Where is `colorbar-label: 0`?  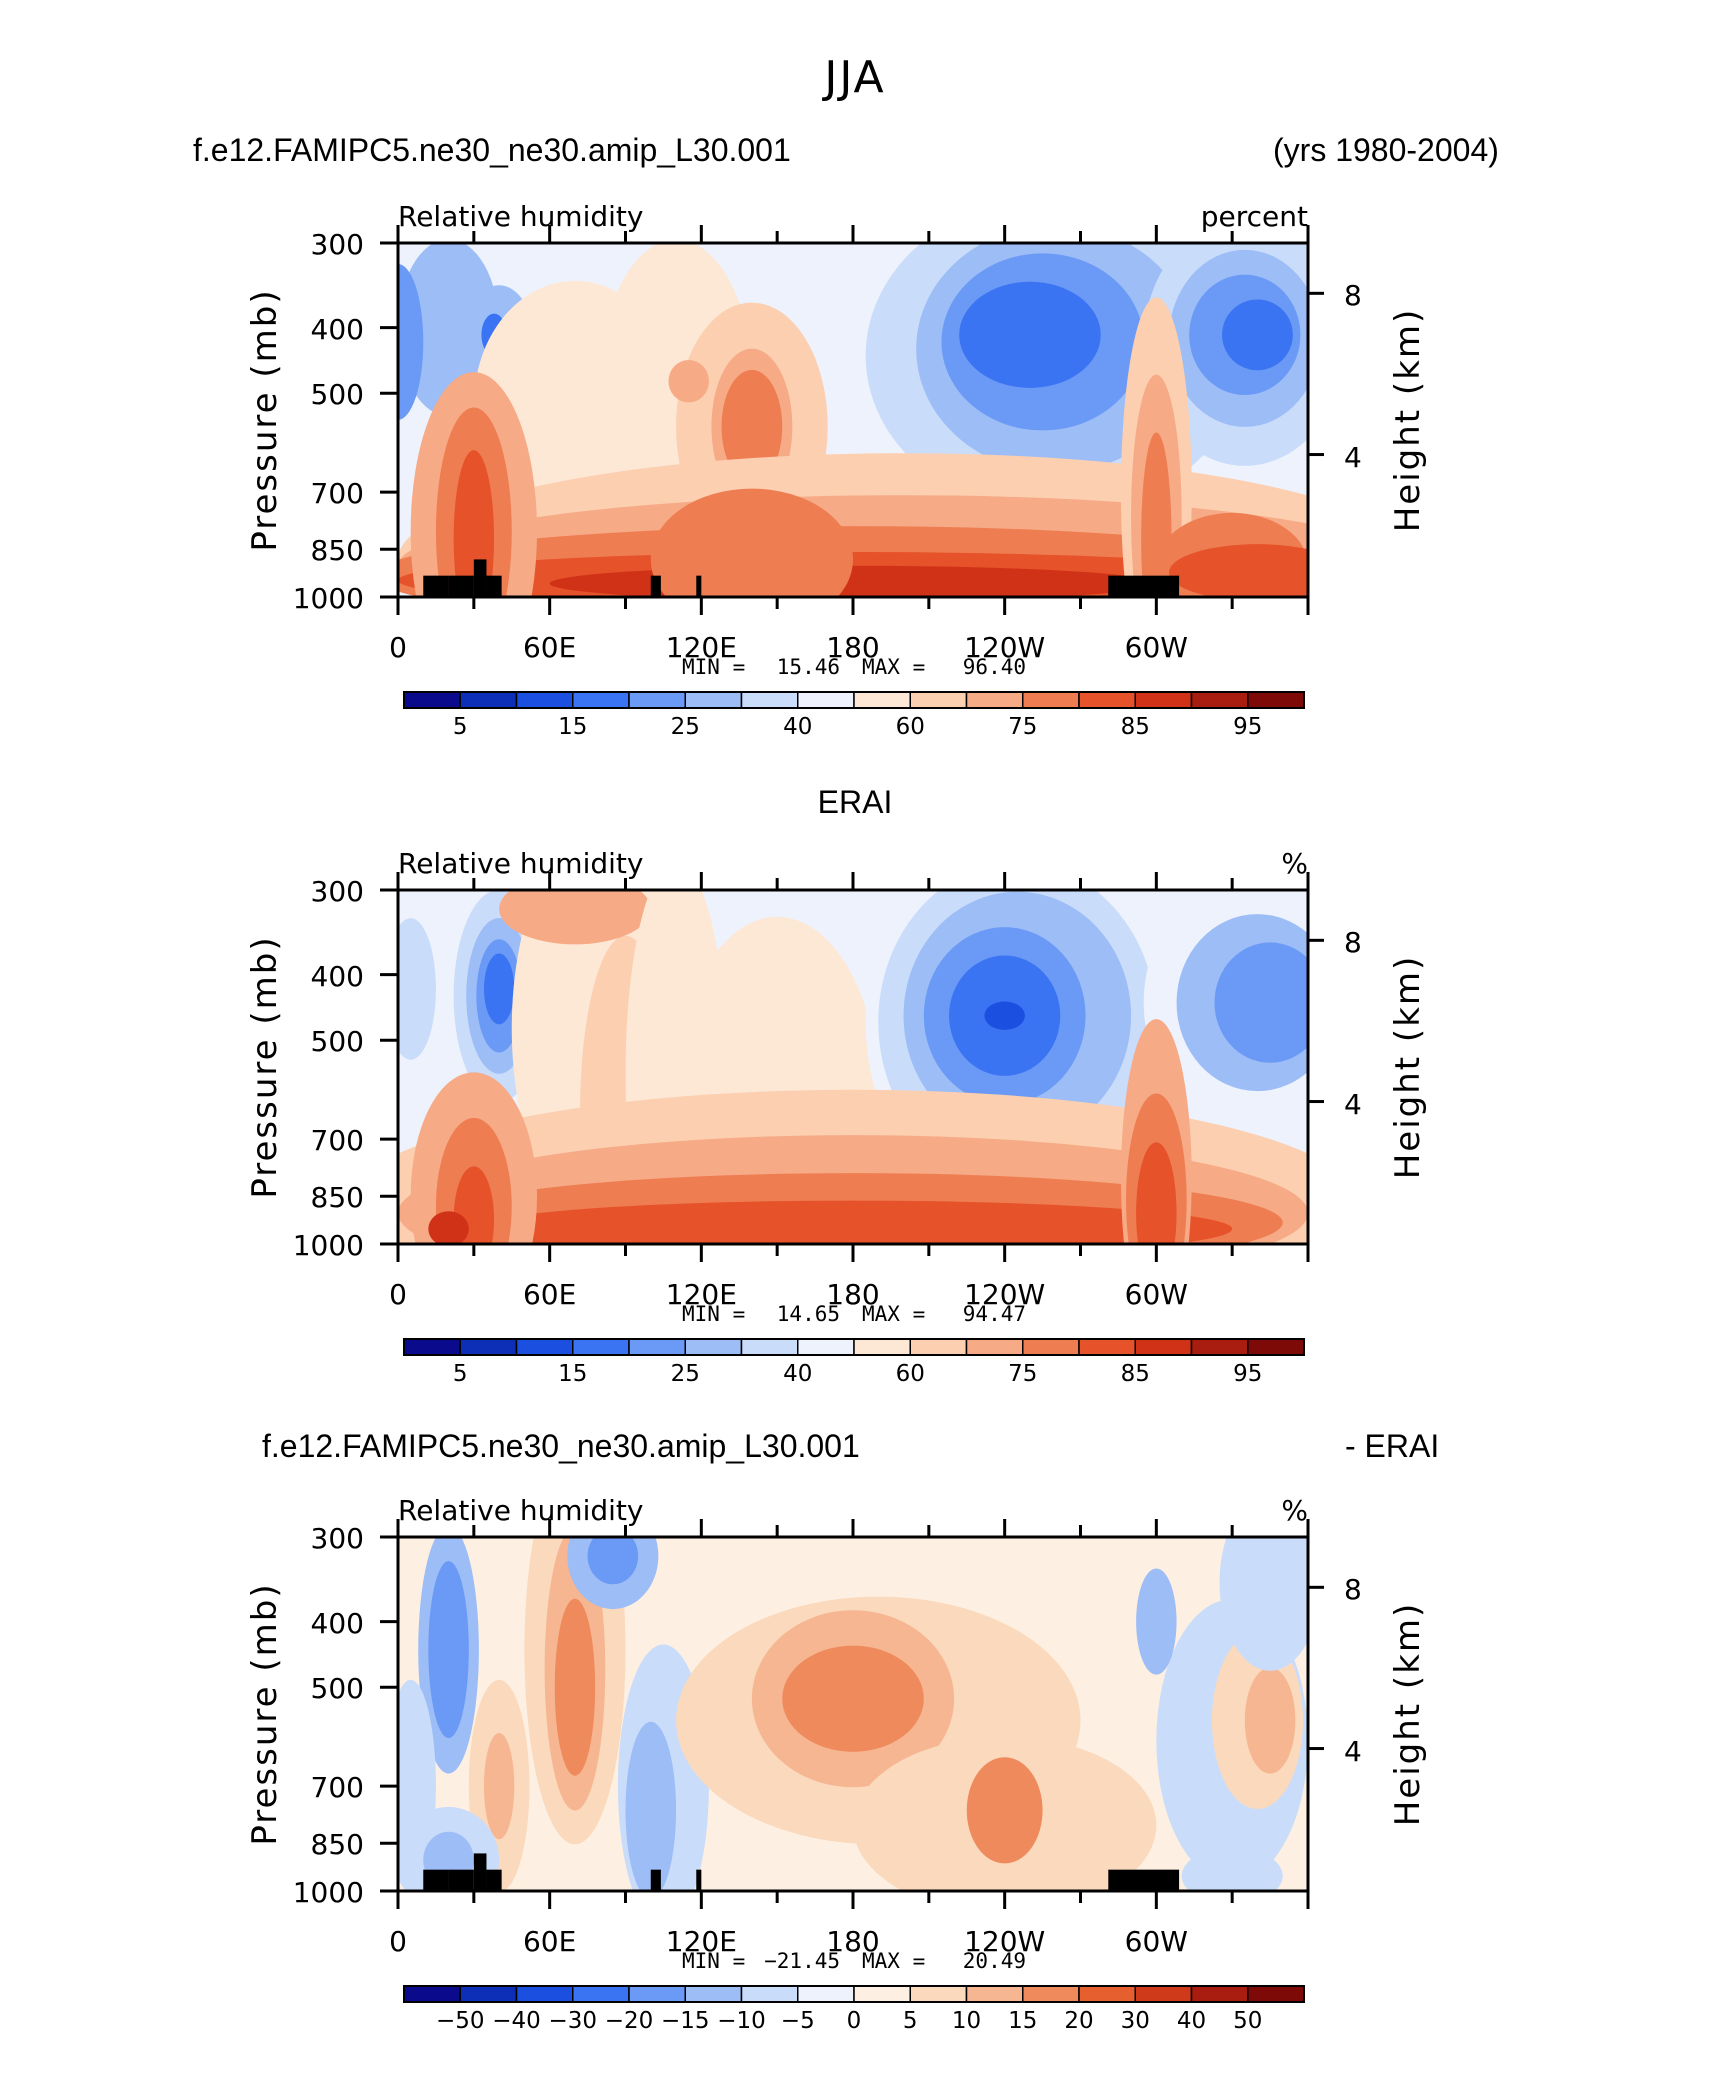 colorbar-label: 0 is located at coordinates (854, 2021).